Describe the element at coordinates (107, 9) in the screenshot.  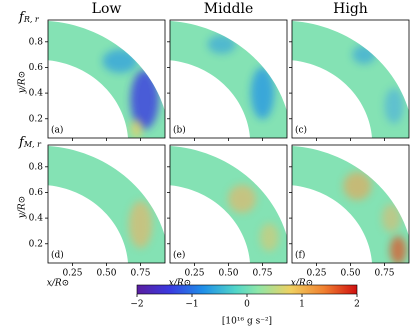
I see `column-title: Low` at that location.